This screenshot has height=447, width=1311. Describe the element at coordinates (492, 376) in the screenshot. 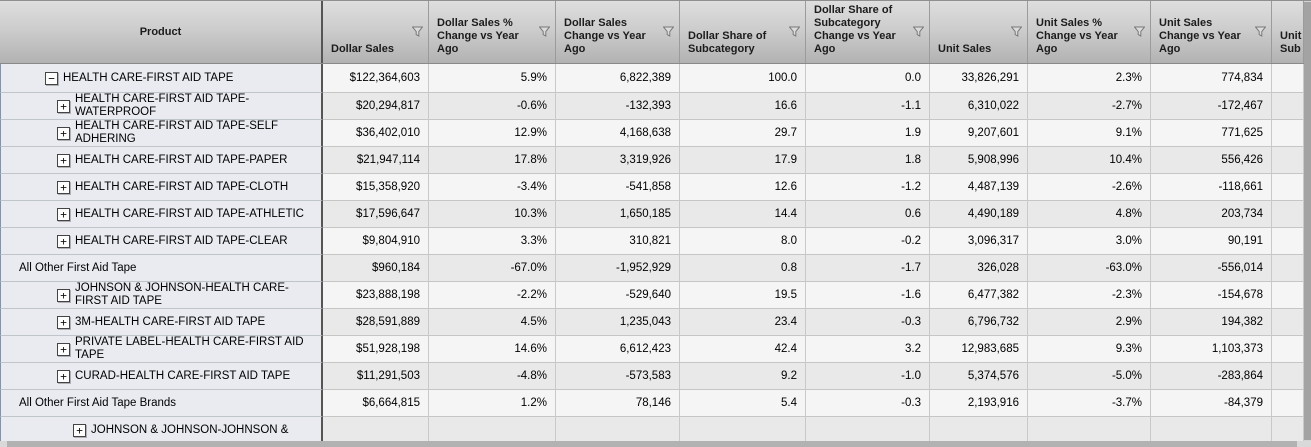

I see `value-cell-dollar-sales-change-vs-year-ago: -4.8%` at that location.